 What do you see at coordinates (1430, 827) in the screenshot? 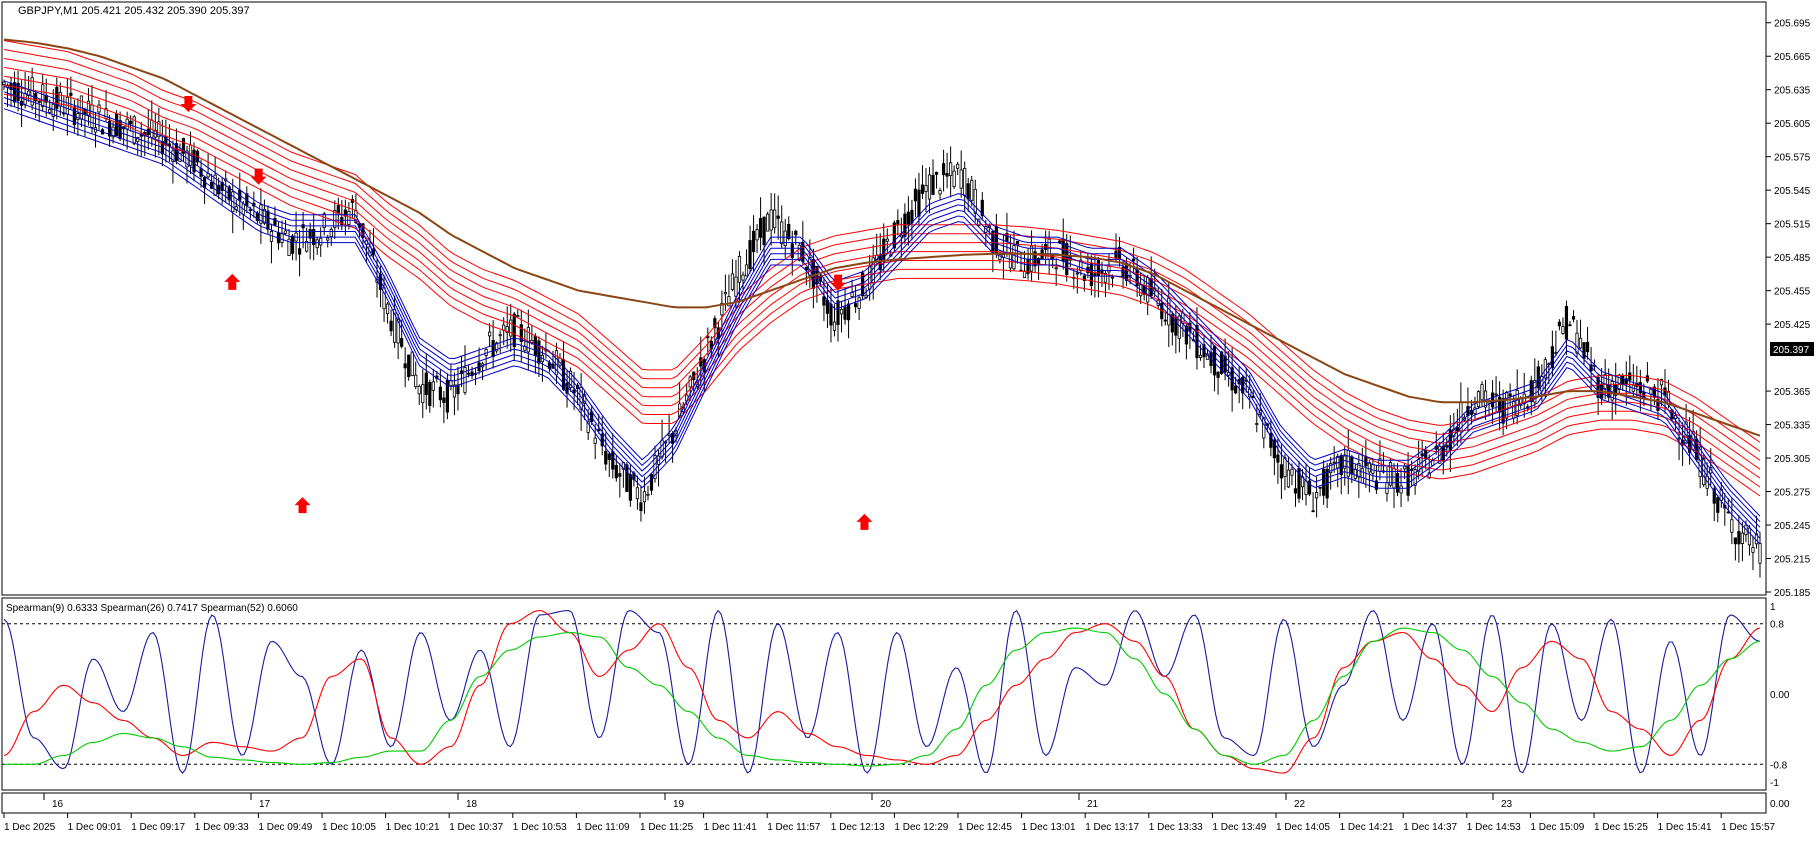
I see `time-label: 1 Dec 14:37` at bounding box center [1430, 827].